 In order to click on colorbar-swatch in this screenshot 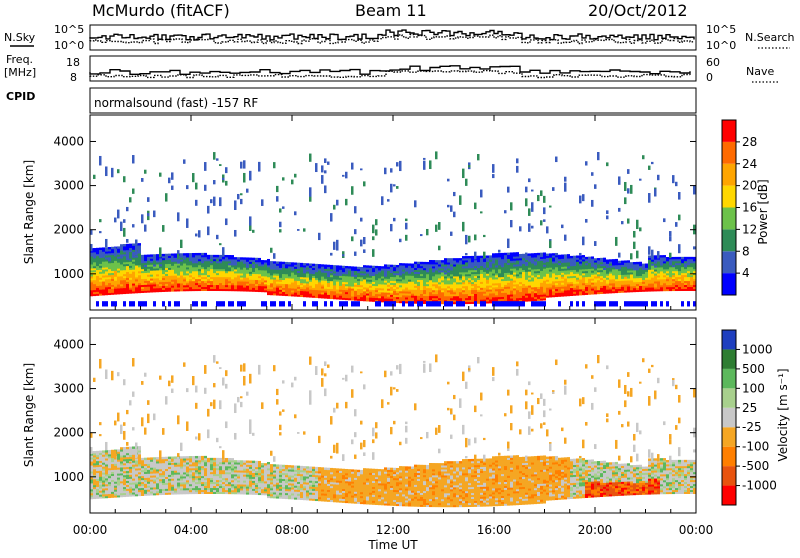, I will do `click(729, 153)`.